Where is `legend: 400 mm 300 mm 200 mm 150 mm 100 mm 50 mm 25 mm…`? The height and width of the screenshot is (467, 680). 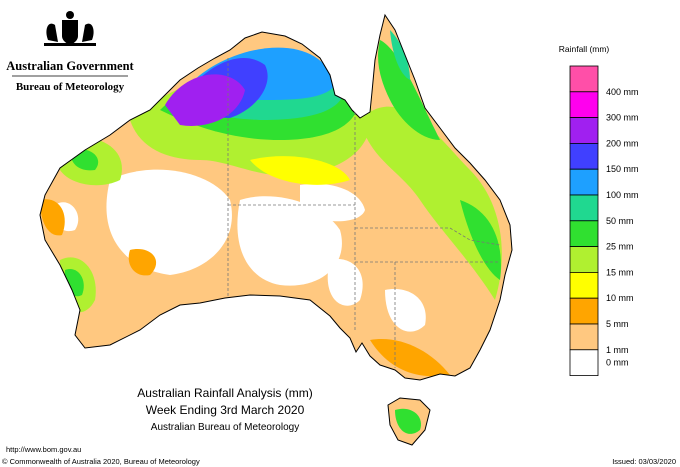
legend: 400 mm 300 mm 200 mm 150 mm 100 mm 50 mm 25 mm… is located at coordinates (604, 220).